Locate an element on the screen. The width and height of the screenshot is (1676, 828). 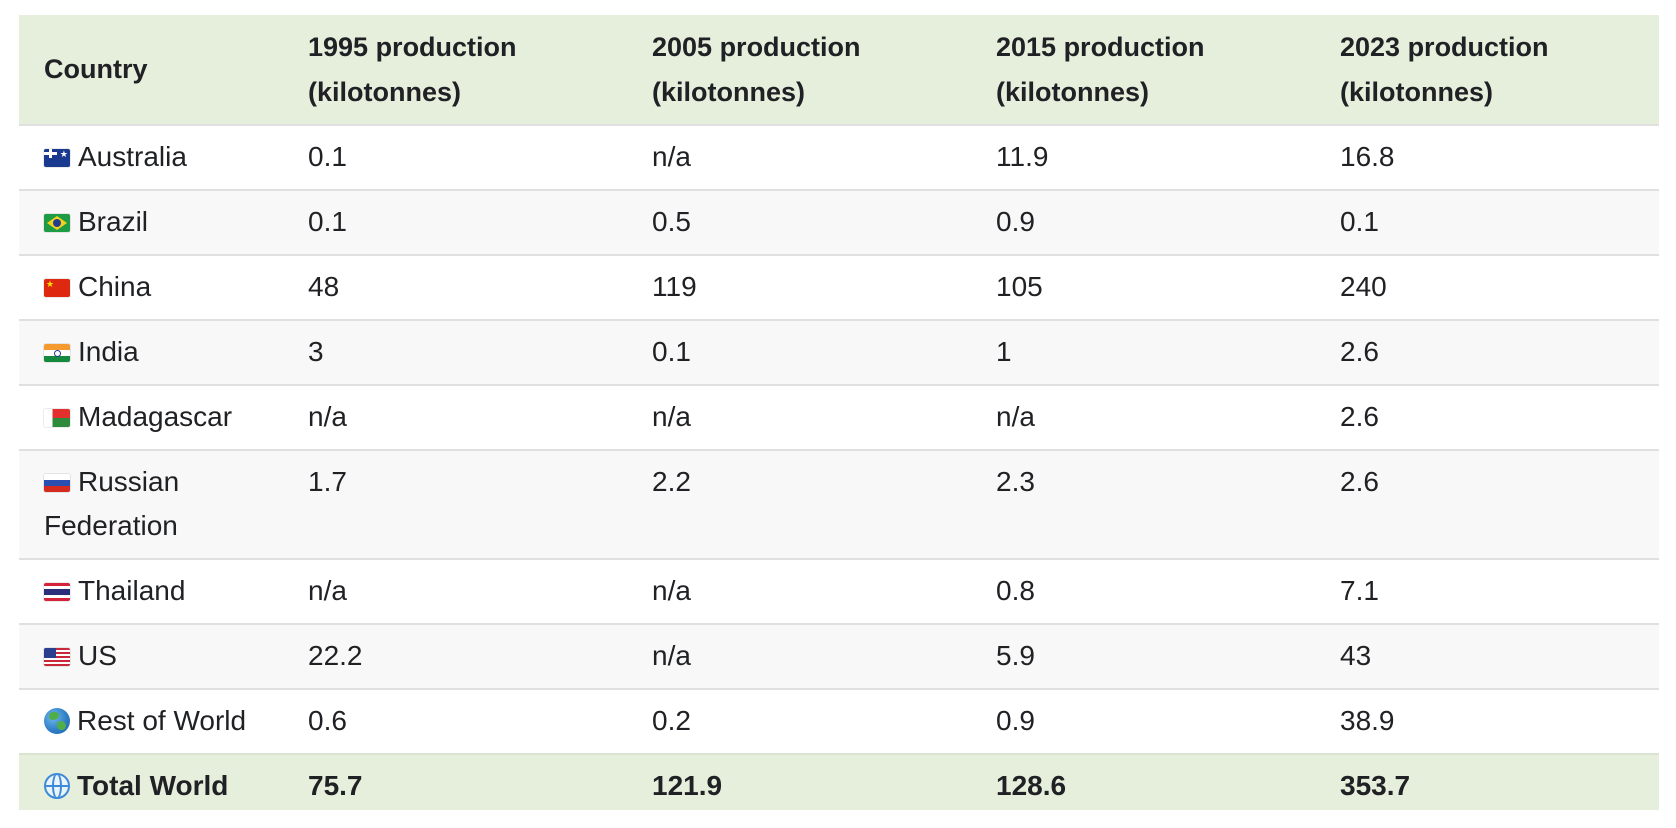
country-cell: Madagascar is located at coordinates (151, 417).